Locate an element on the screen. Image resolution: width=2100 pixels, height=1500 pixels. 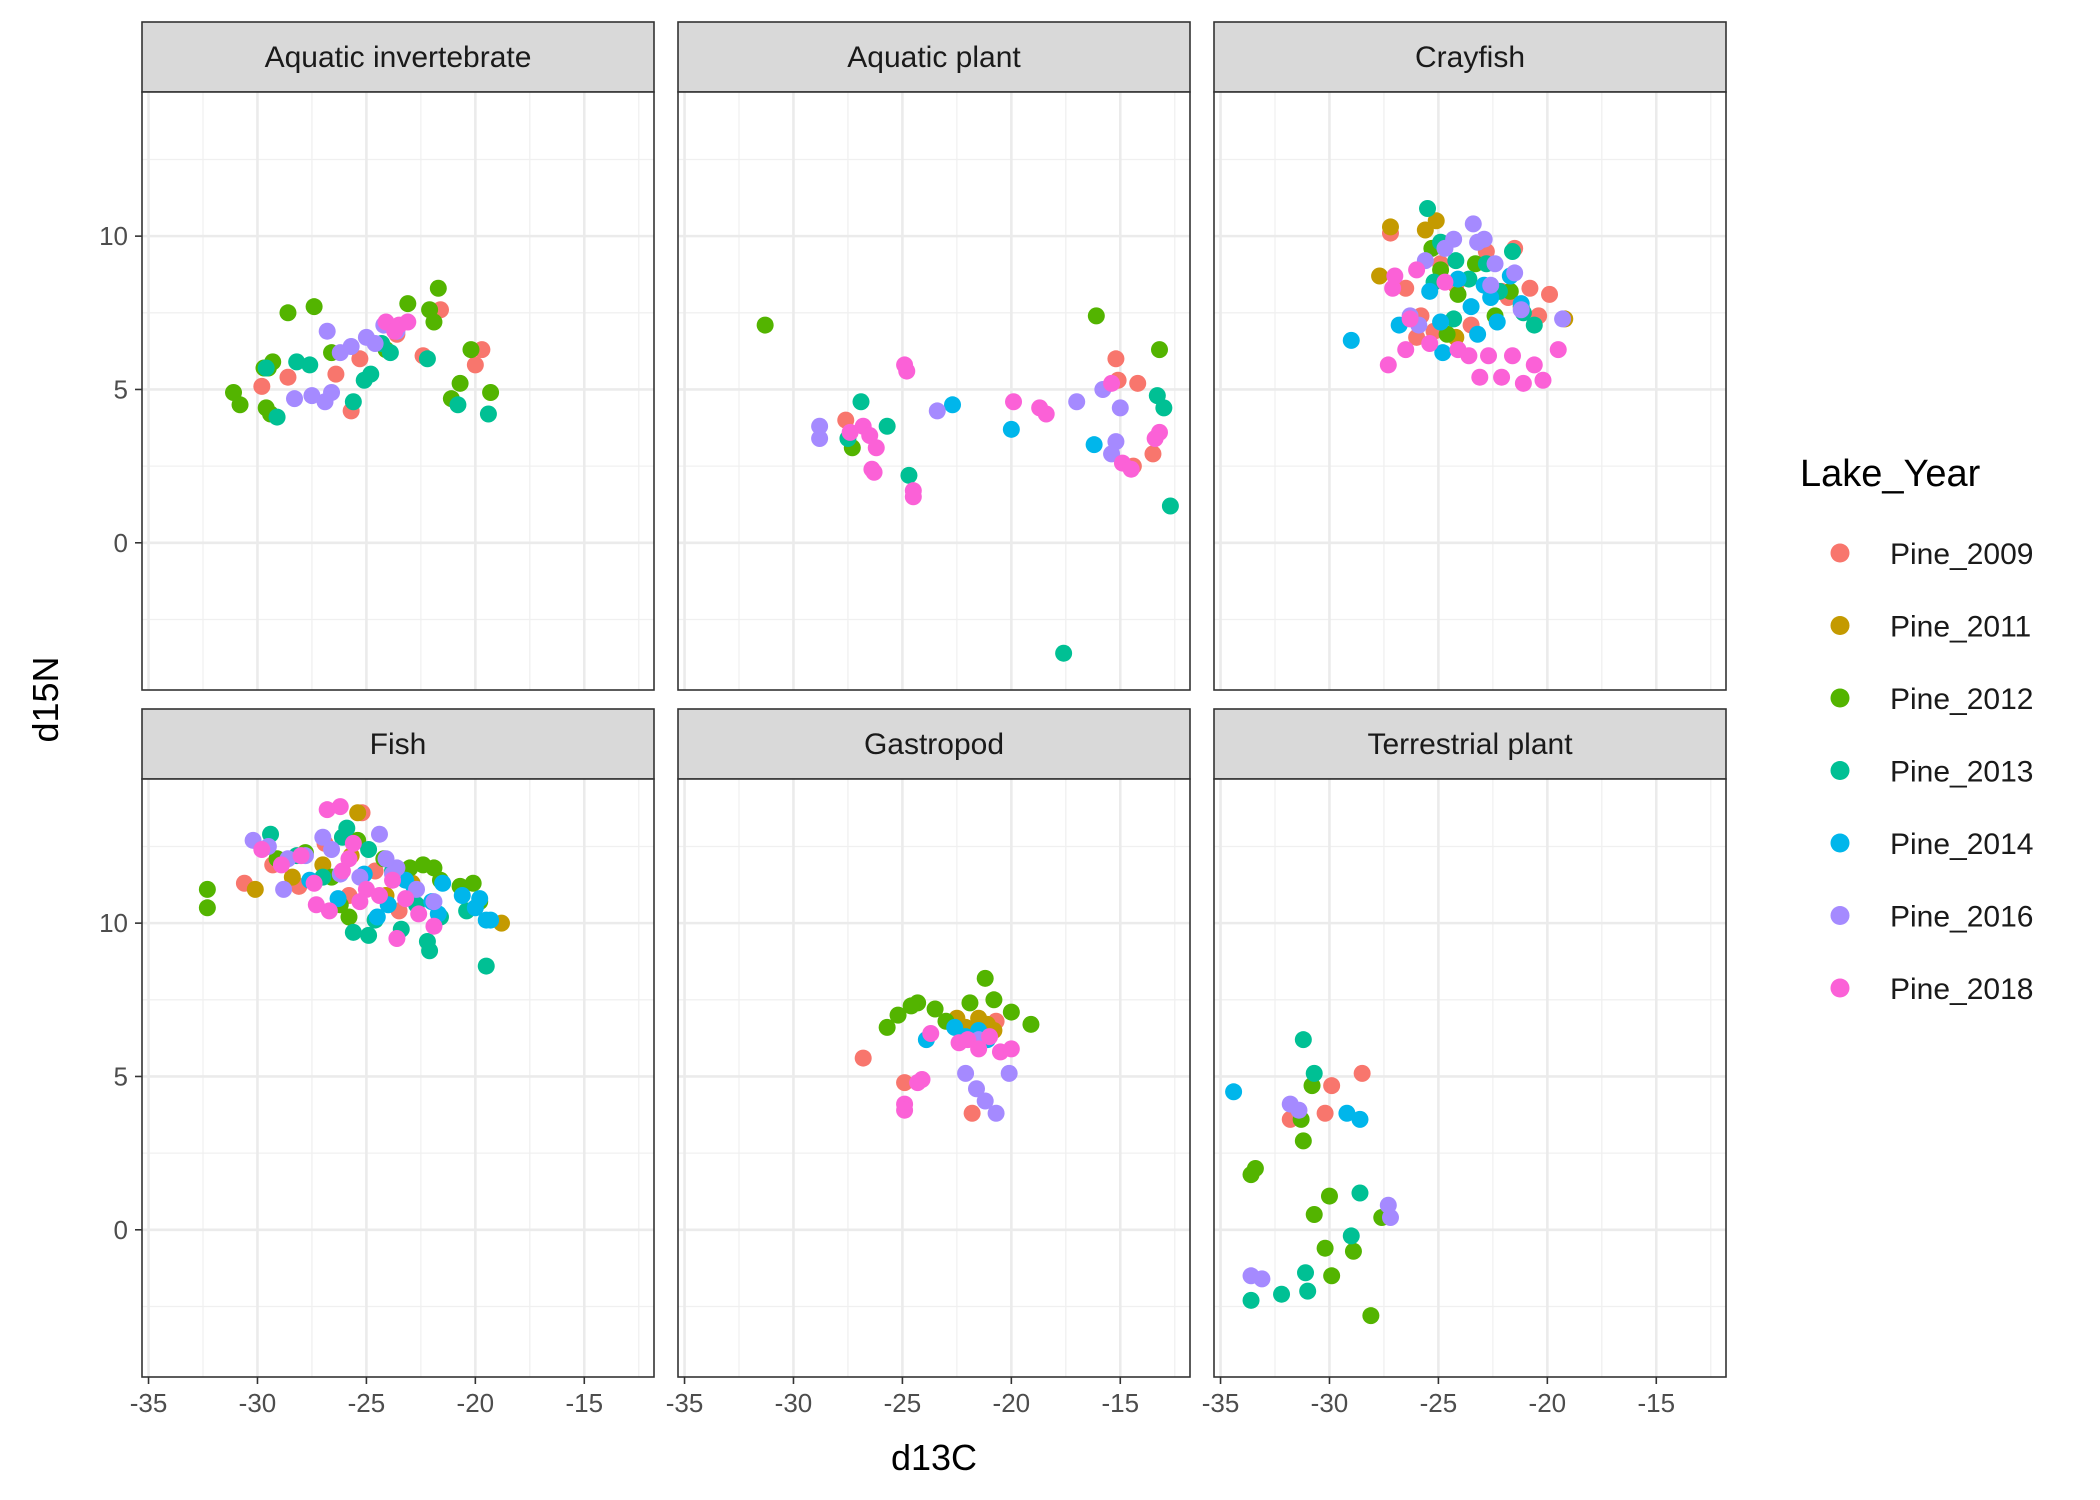
panel-gastropod: Gastropod -35 -30 -25 -20 -15 is located at coordinates (928, 1063).